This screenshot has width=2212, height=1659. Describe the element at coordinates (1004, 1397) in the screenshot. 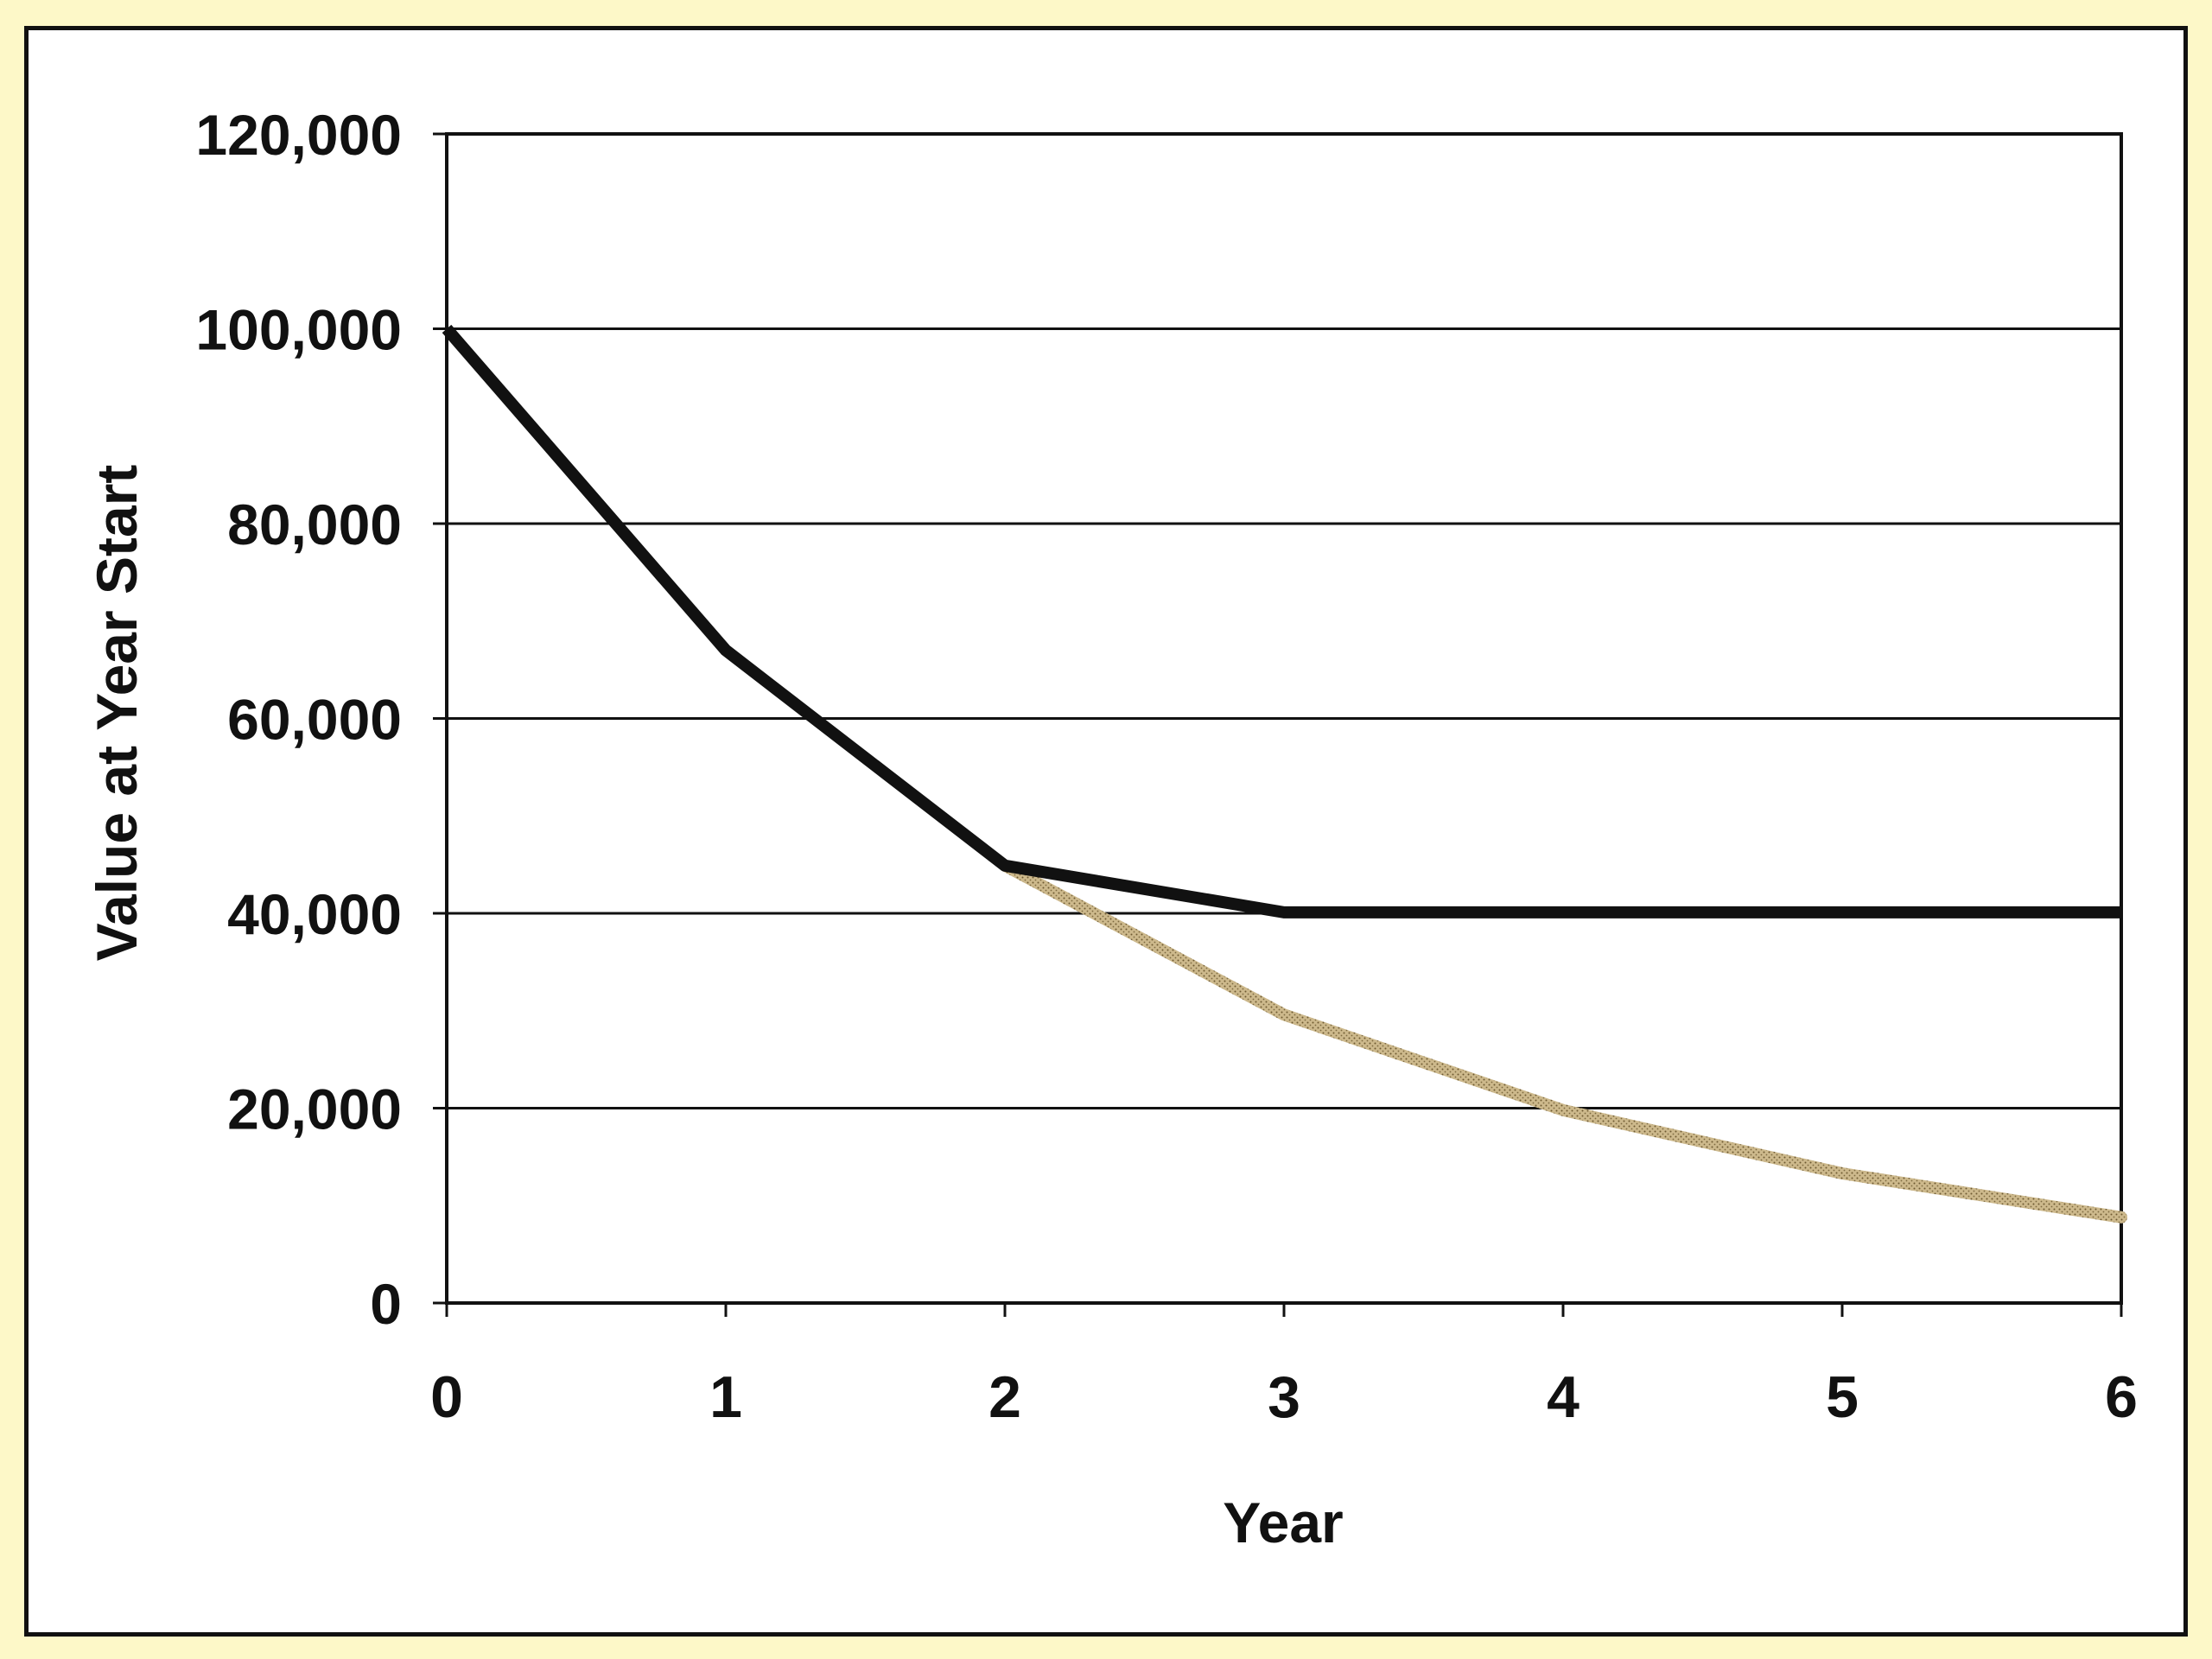

I see `x-tick-label: 2` at that location.